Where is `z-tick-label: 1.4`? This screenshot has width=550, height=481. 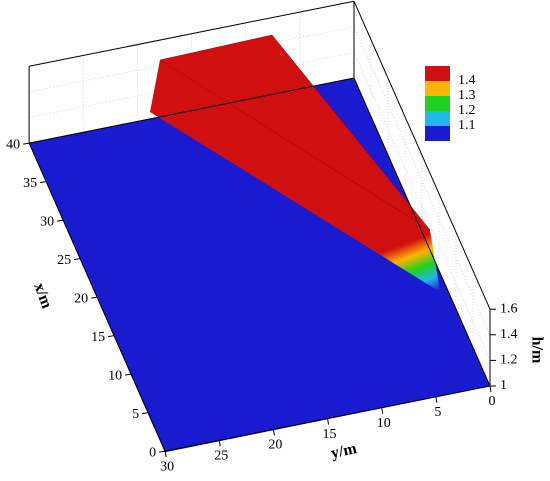 z-tick-label: 1.4 is located at coordinates (509, 334).